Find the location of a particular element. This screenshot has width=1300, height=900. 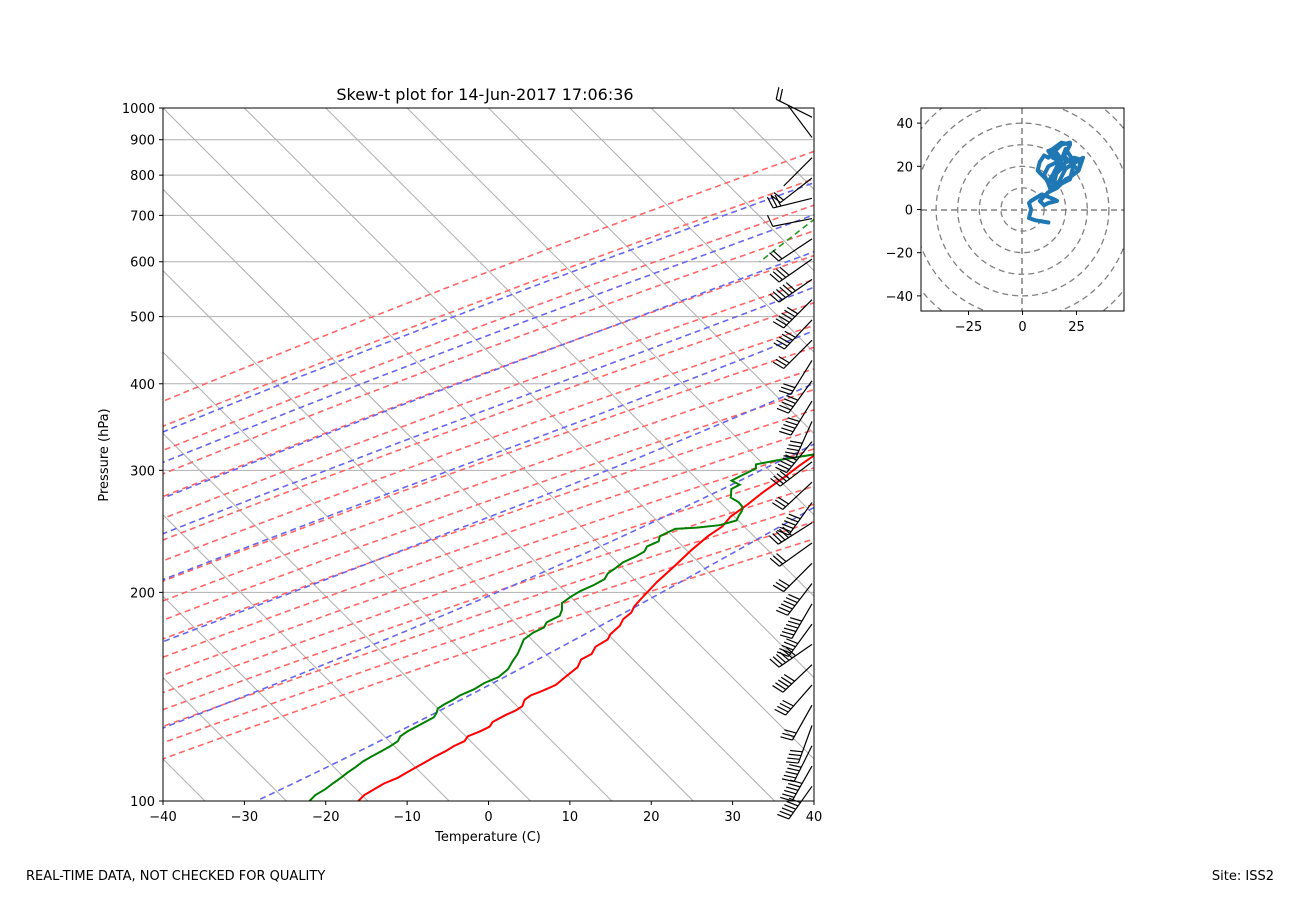

temperature-line is located at coordinates (585, 627).